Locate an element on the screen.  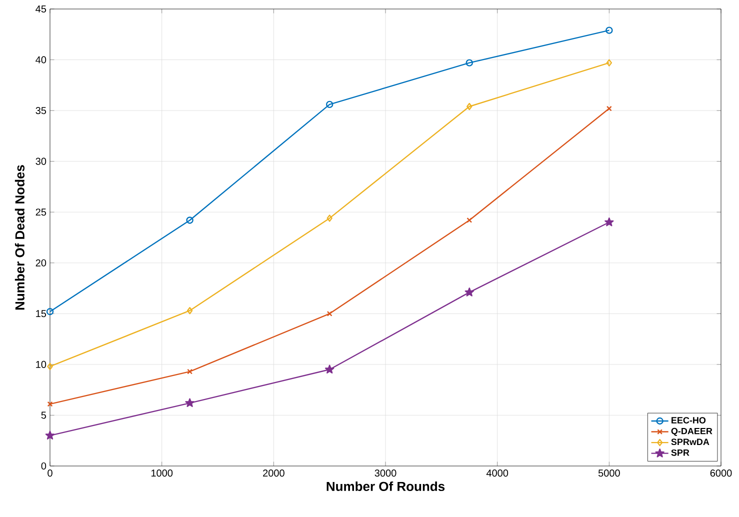
x-tick-label: 0 is located at coordinates (50, 473).